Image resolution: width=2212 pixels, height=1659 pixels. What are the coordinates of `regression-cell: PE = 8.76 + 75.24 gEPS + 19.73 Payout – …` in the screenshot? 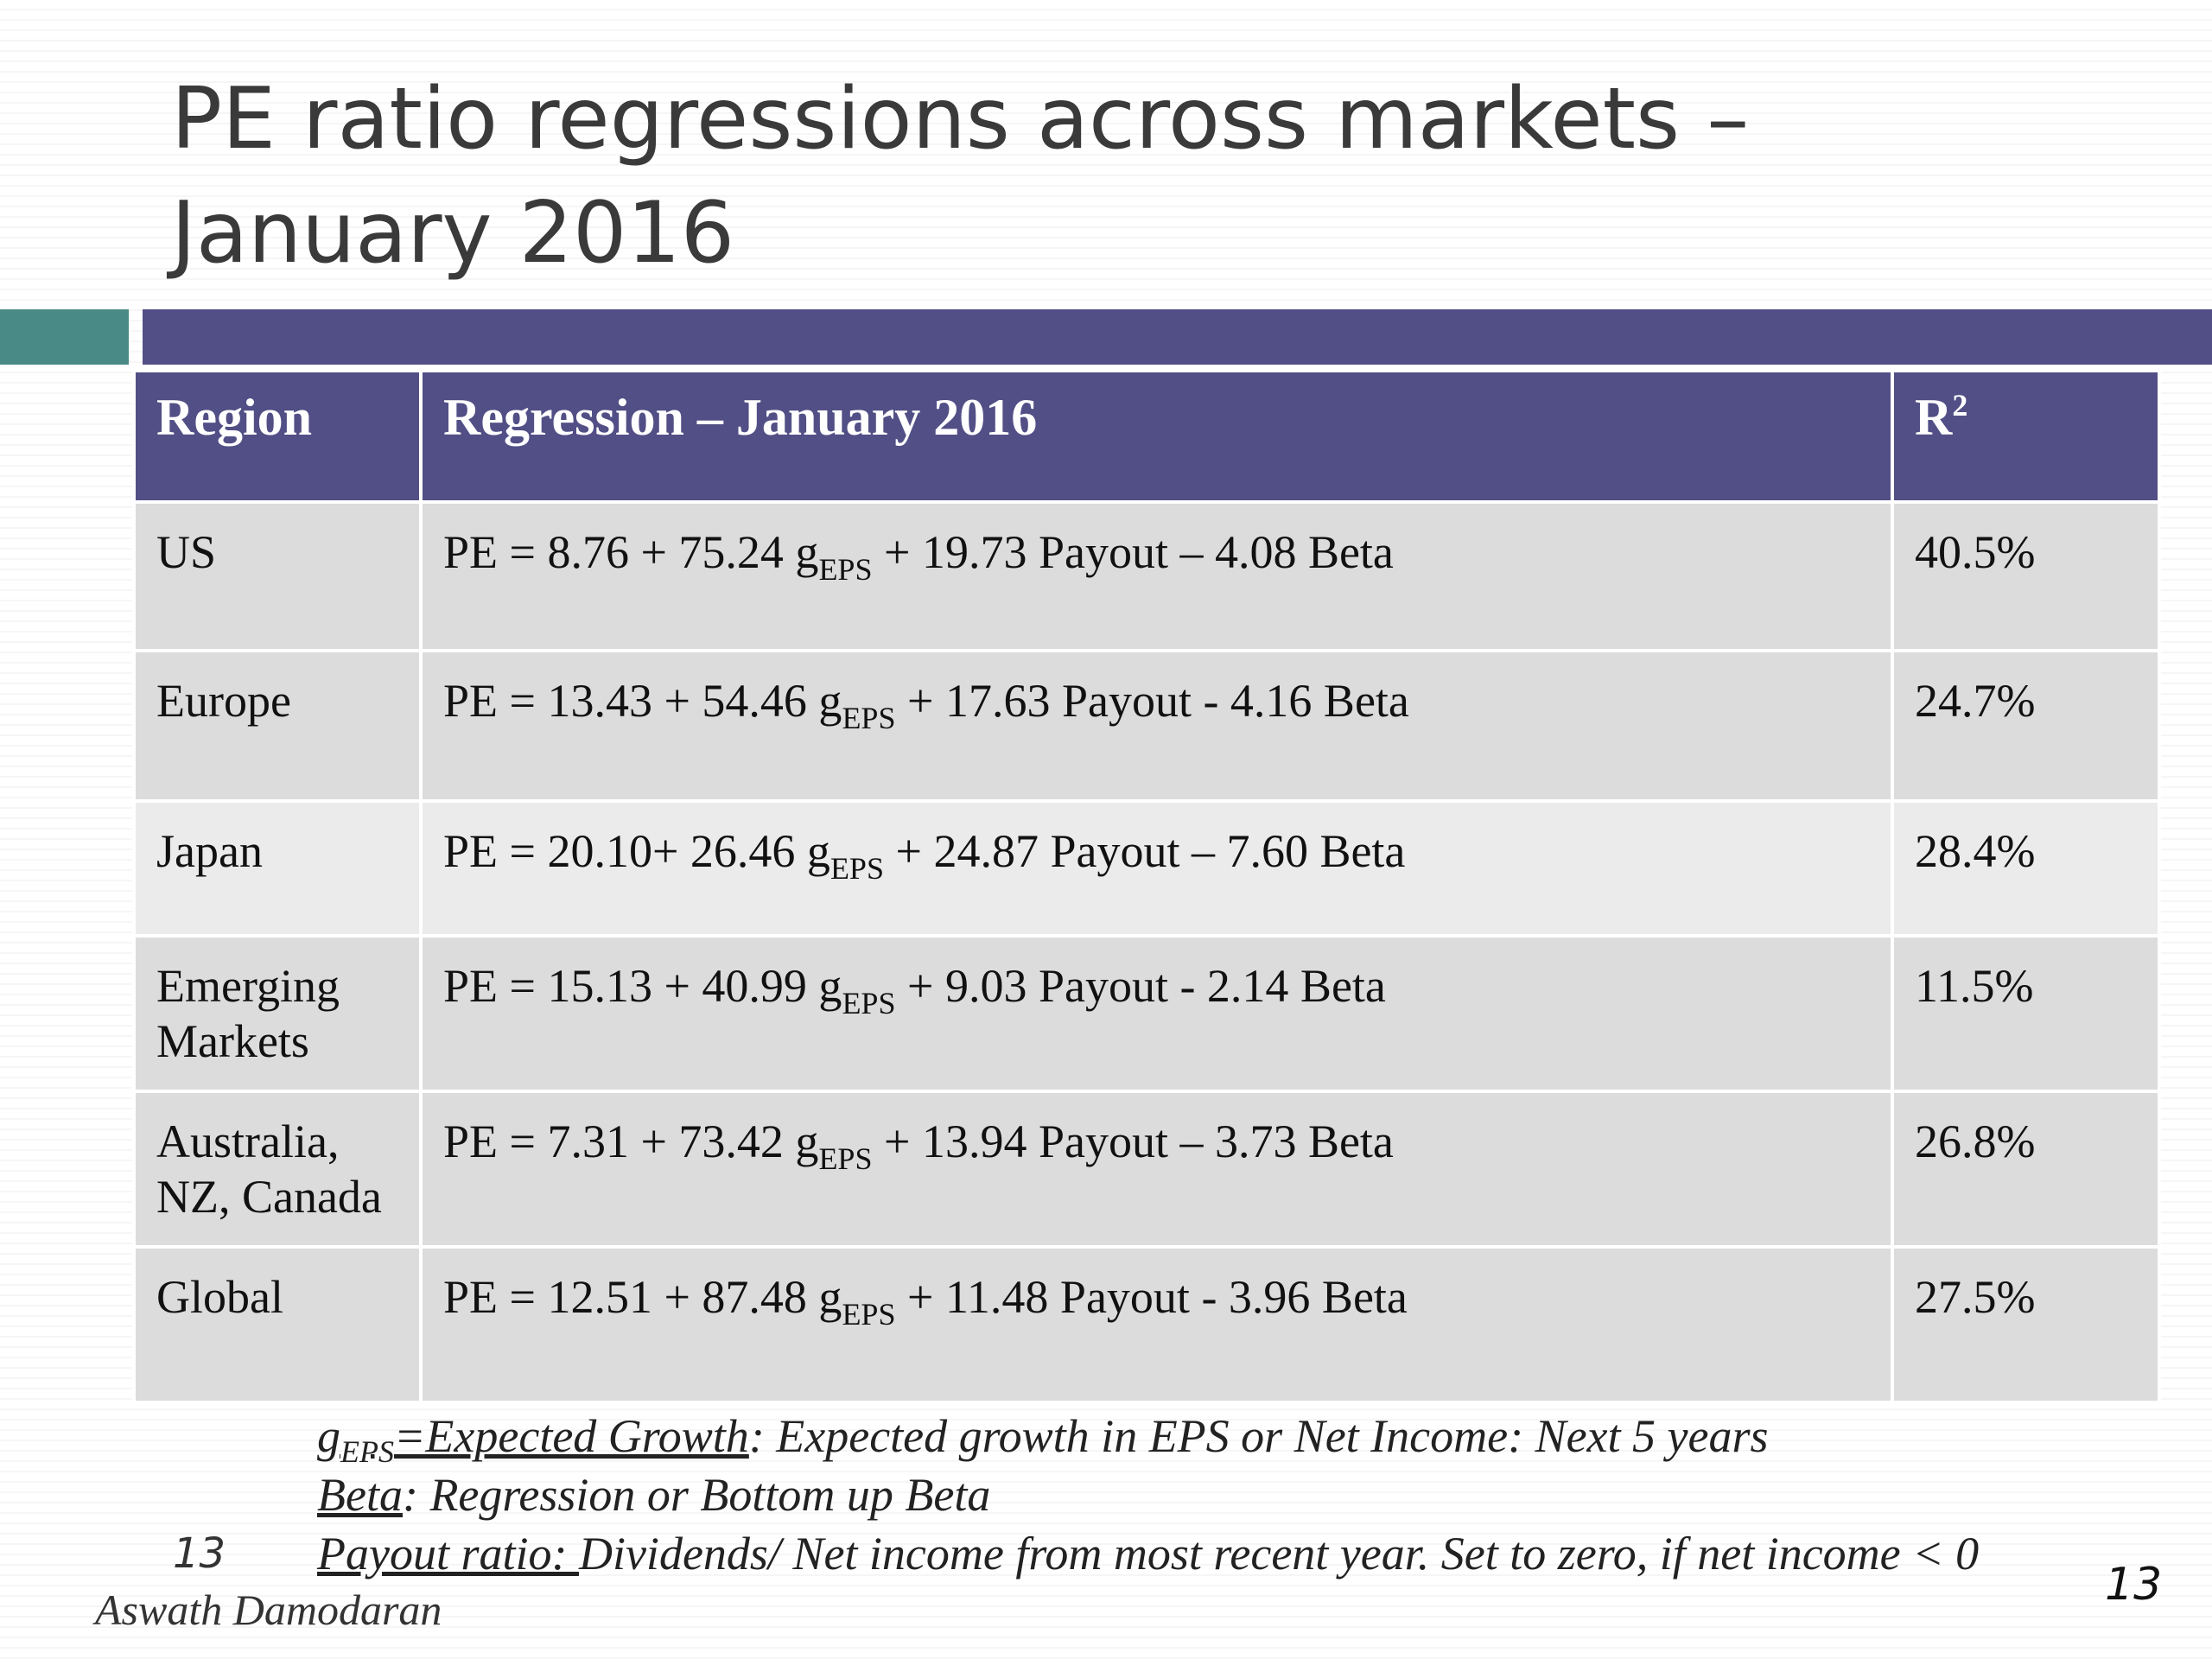 It's located at (1156, 576).